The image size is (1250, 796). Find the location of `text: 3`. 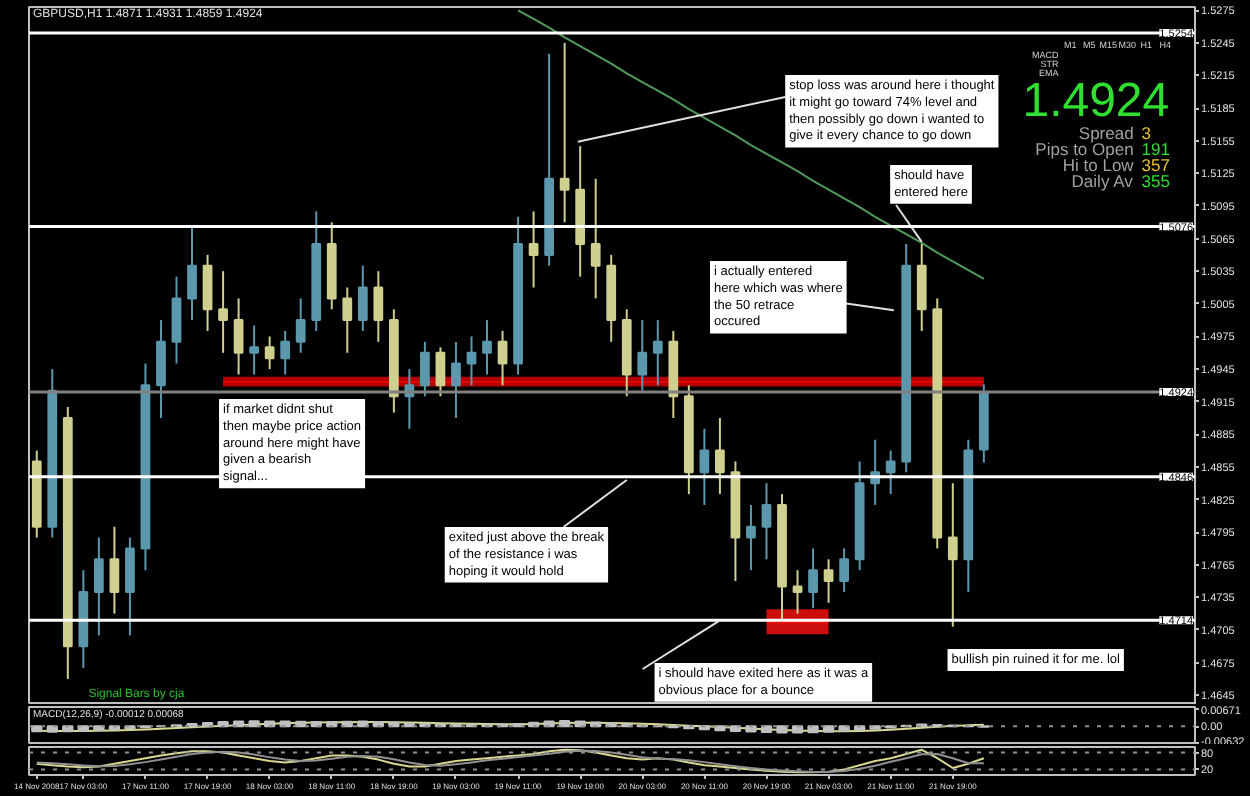

text: 3 is located at coordinates (1146, 133).